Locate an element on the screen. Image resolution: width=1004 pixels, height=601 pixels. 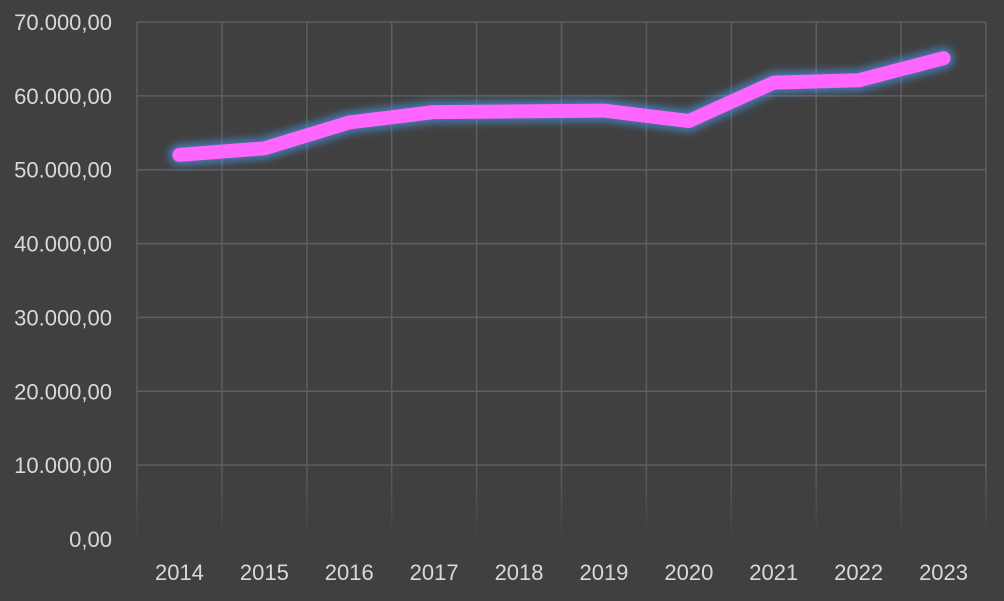
y-tick-label: 20.000,00 is located at coordinates (63, 391).